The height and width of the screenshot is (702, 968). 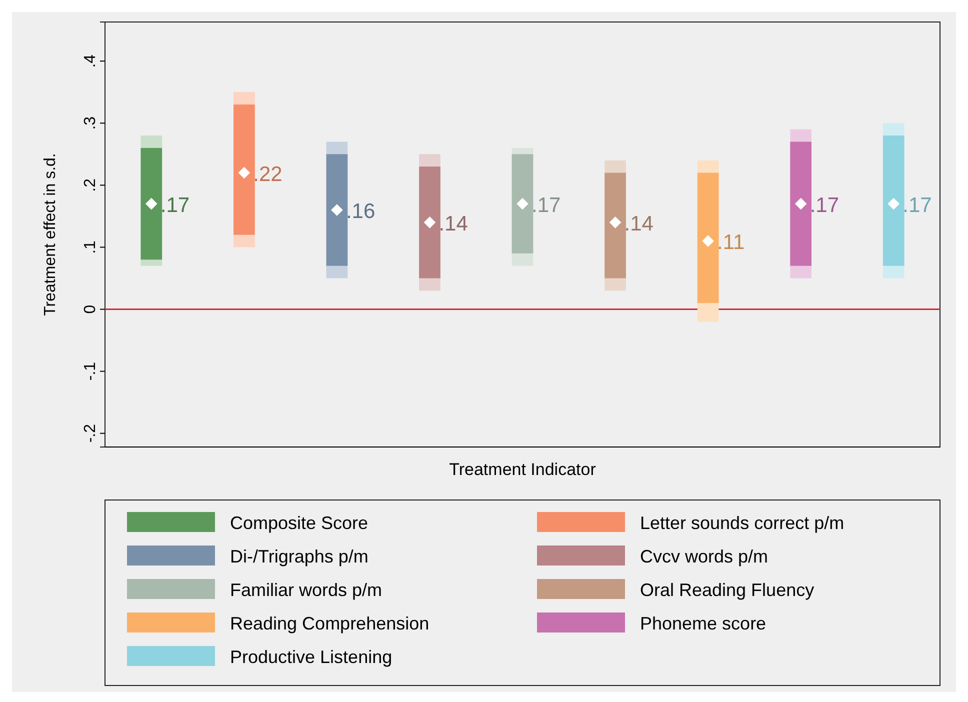 What do you see at coordinates (330, 624) in the screenshot?
I see `legend-label: Reading Comprehension` at bounding box center [330, 624].